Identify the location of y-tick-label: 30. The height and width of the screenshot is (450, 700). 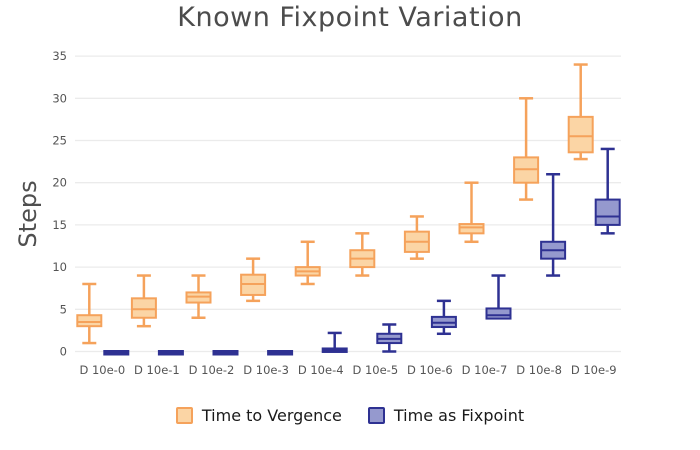
(59, 98).